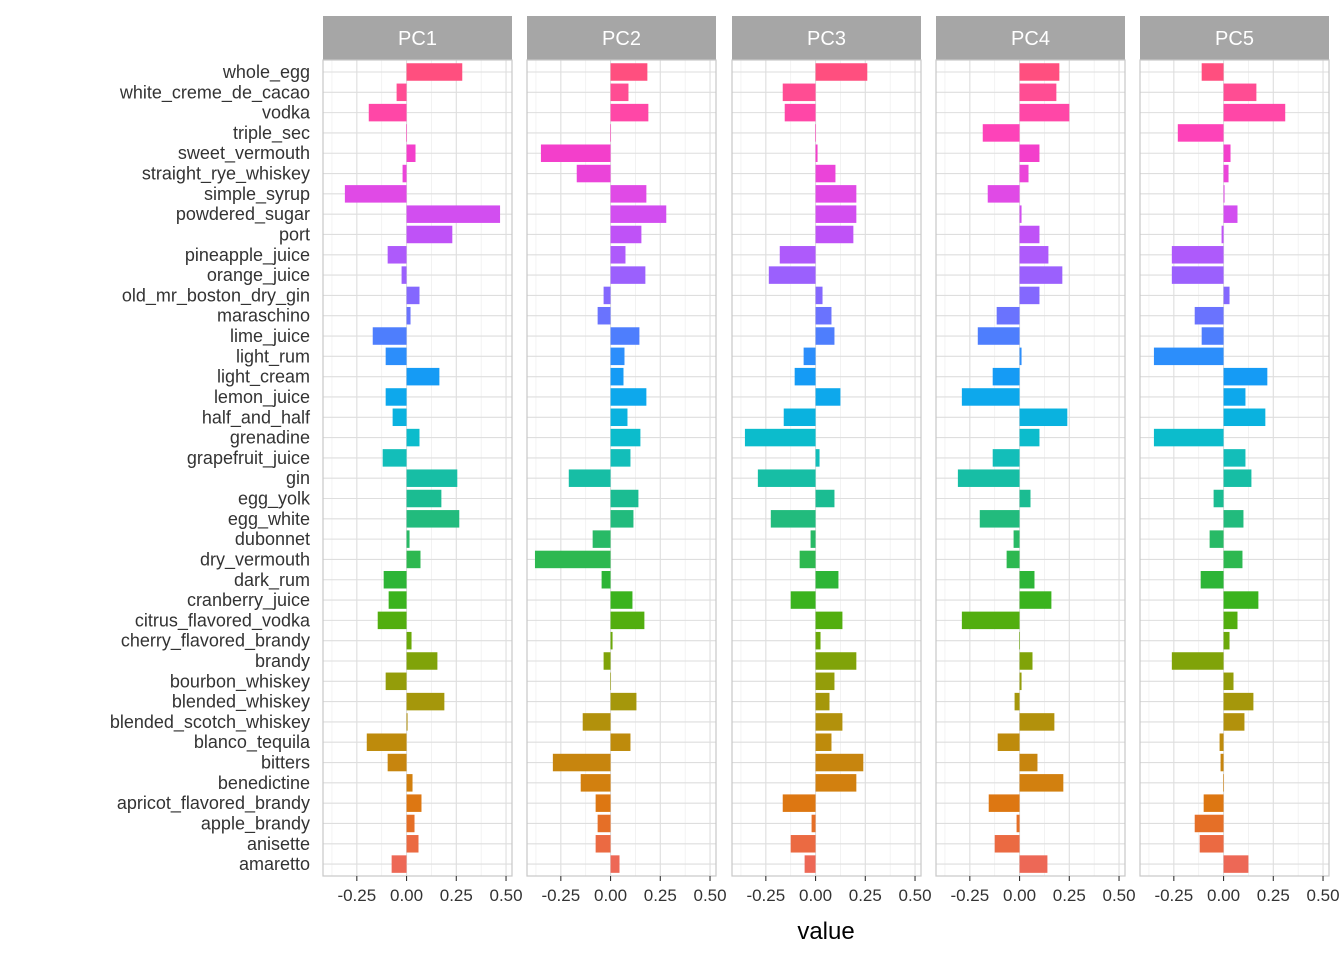  Describe the element at coordinates (274, 864) in the screenshot. I see `category-label: amaretto` at that location.